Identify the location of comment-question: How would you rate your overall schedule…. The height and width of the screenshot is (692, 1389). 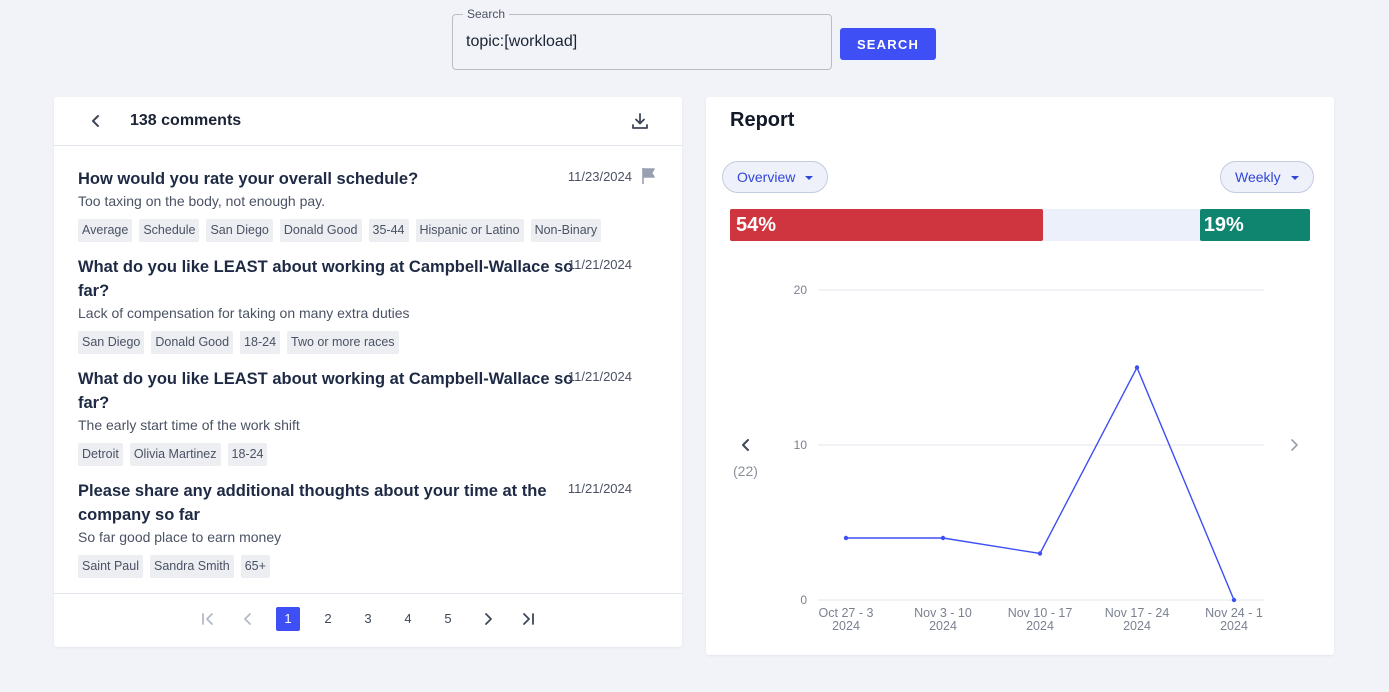
(248, 179).